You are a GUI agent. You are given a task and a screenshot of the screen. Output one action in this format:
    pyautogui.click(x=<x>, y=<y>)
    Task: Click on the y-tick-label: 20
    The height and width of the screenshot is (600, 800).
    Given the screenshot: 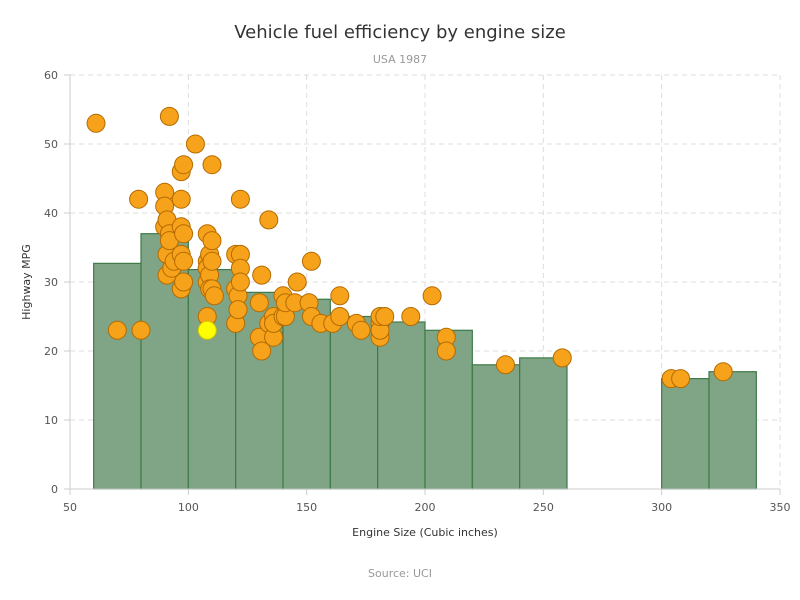 What is the action you would take?
    pyautogui.click(x=51, y=351)
    